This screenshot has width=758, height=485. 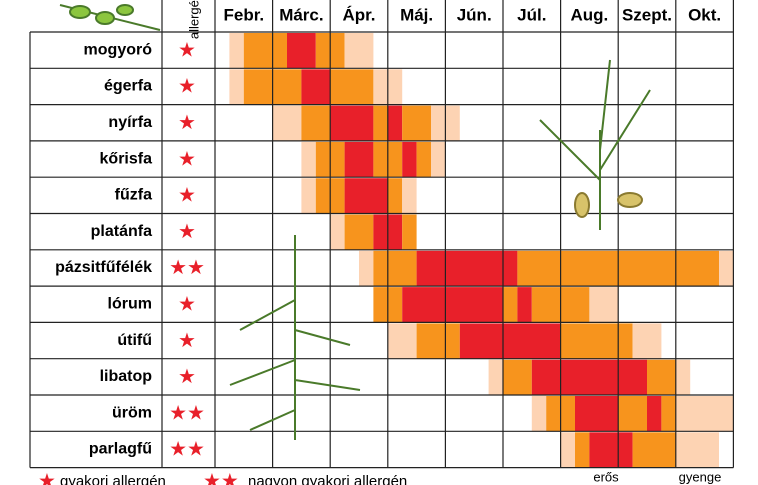 What do you see at coordinates (134, 340) in the screenshot?
I see `plant-name: útifű` at bounding box center [134, 340].